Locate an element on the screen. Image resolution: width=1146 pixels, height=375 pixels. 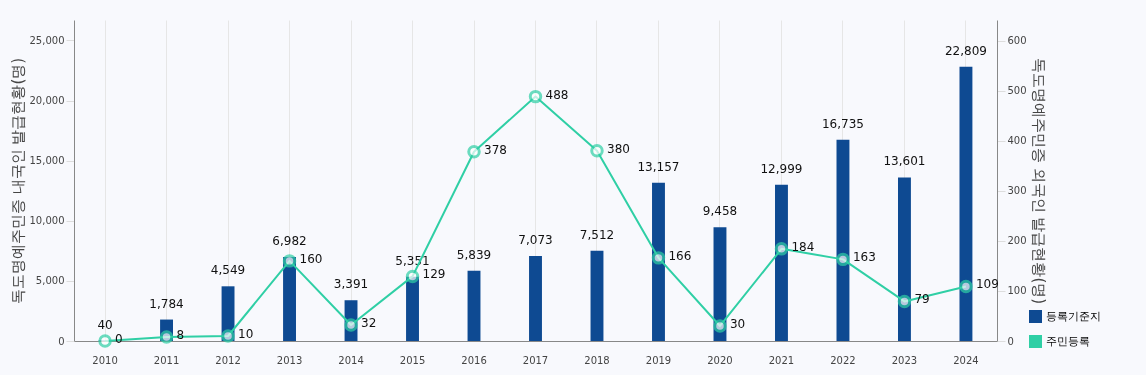
data-label: 1,784 is located at coordinates (166, 303).